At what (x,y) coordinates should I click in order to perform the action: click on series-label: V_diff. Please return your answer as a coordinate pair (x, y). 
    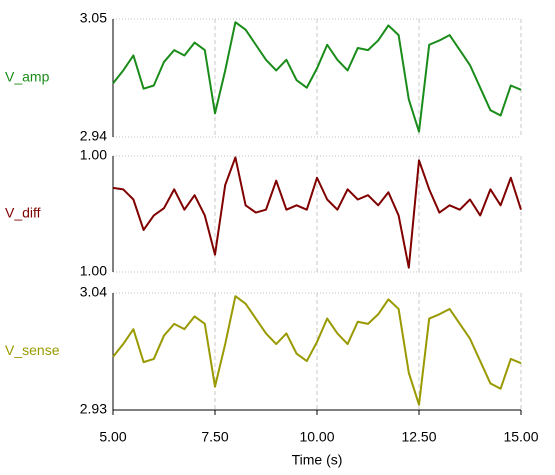
    Looking at the image, I should click on (23, 213).